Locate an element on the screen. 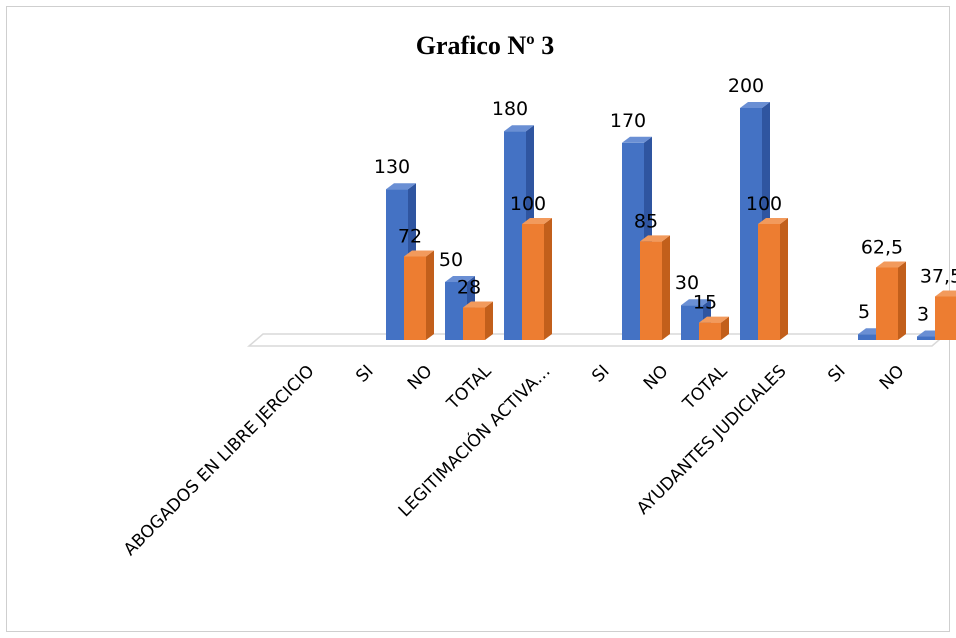  chart-title: Grafico Nº 3 is located at coordinates (485, 45).